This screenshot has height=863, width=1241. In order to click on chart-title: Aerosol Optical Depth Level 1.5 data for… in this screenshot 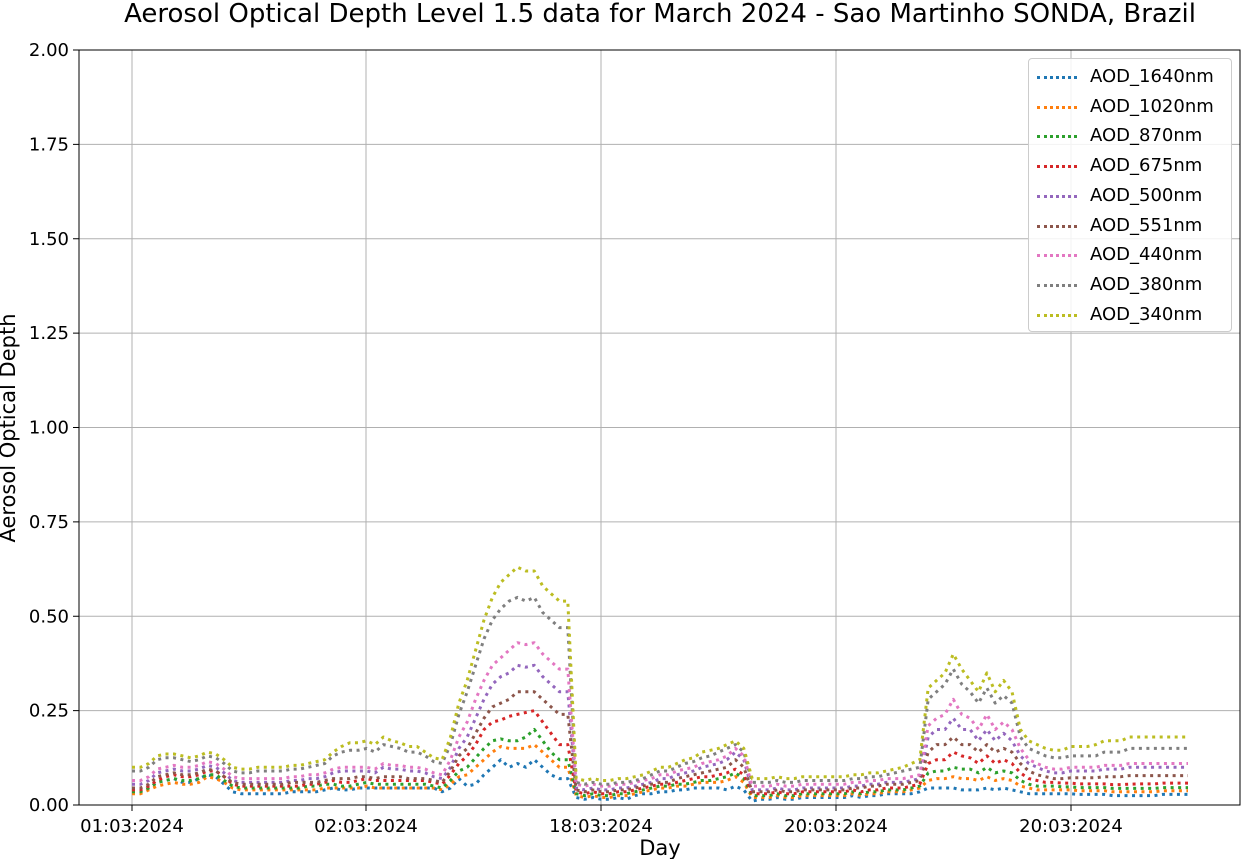, I will do `click(660, 14)`.